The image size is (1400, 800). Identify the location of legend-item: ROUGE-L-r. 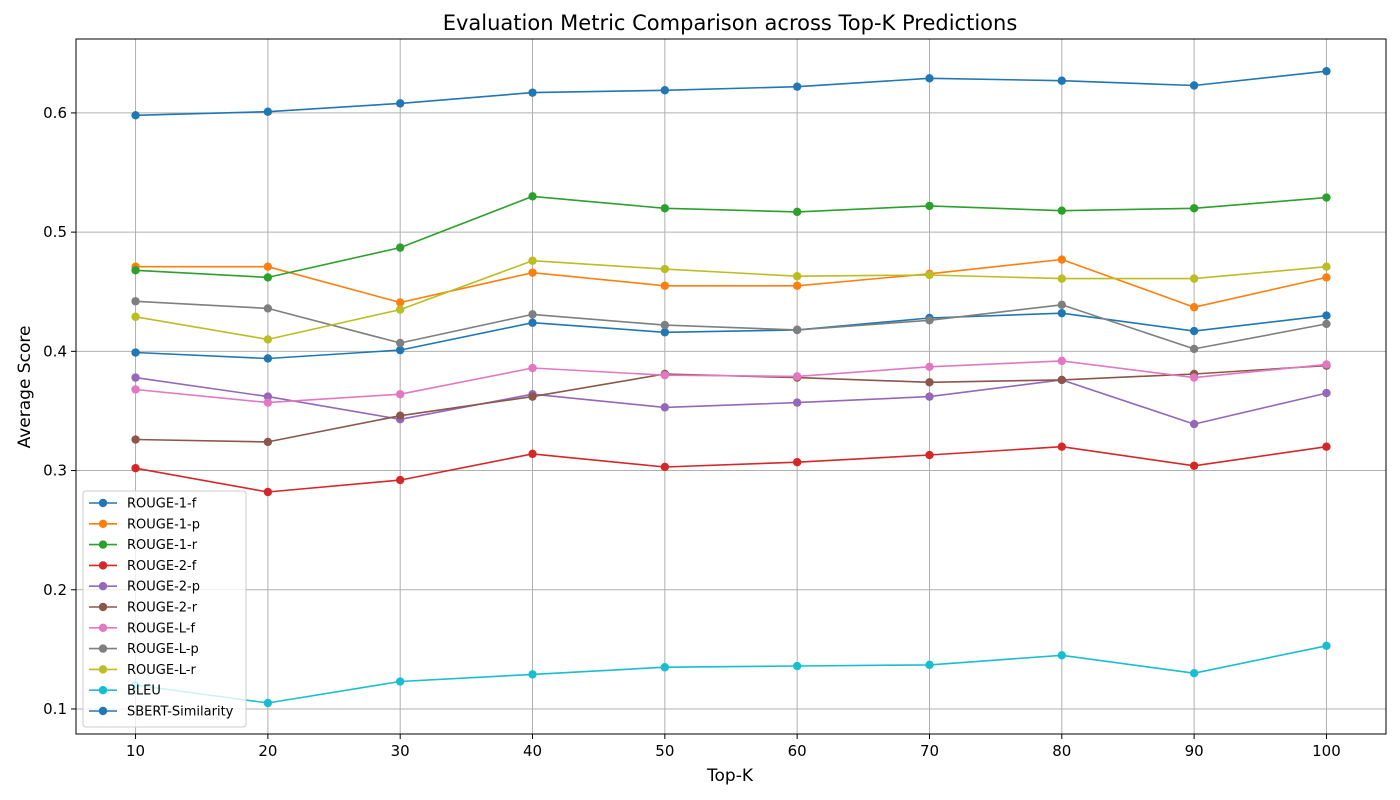
(142, 670).